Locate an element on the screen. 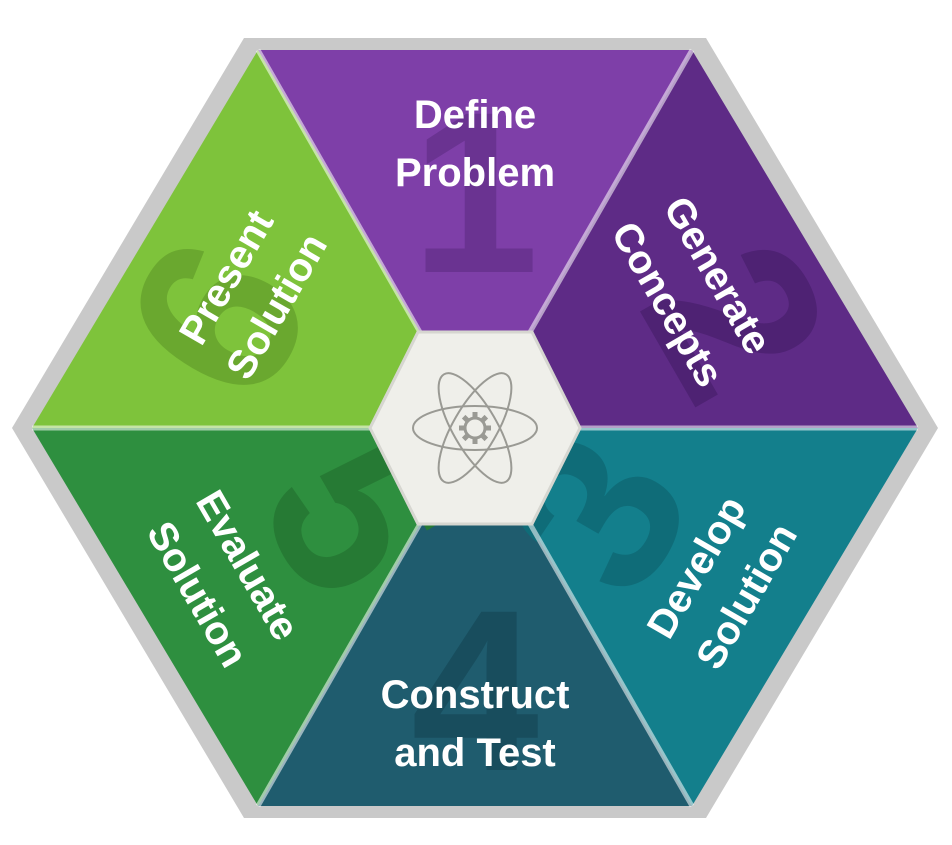  label-construct-and-test: Construct and Test is located at coordinates (475, 724).